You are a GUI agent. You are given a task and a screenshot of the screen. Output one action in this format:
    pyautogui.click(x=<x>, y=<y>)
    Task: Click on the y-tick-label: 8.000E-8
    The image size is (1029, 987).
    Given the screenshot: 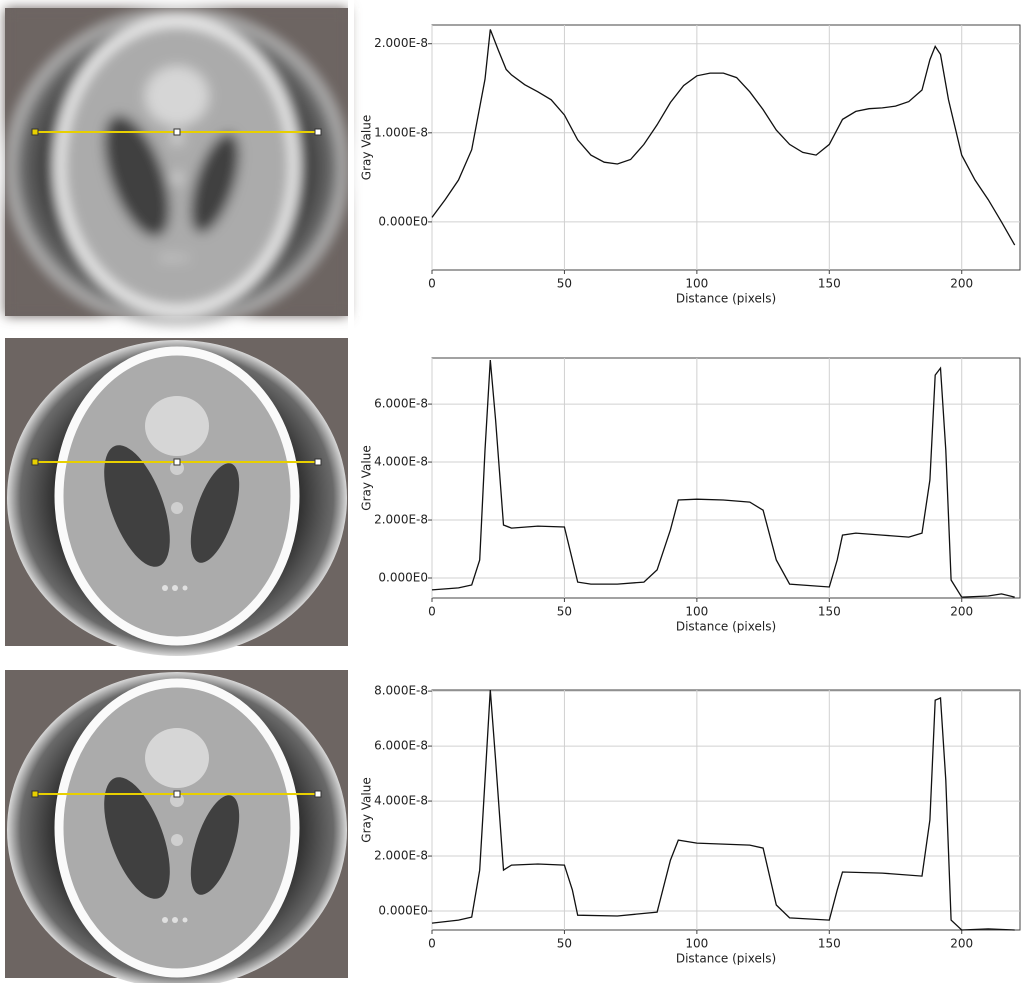 What is the action you would take?
    pyautogui.click(x=401, y=691)
    